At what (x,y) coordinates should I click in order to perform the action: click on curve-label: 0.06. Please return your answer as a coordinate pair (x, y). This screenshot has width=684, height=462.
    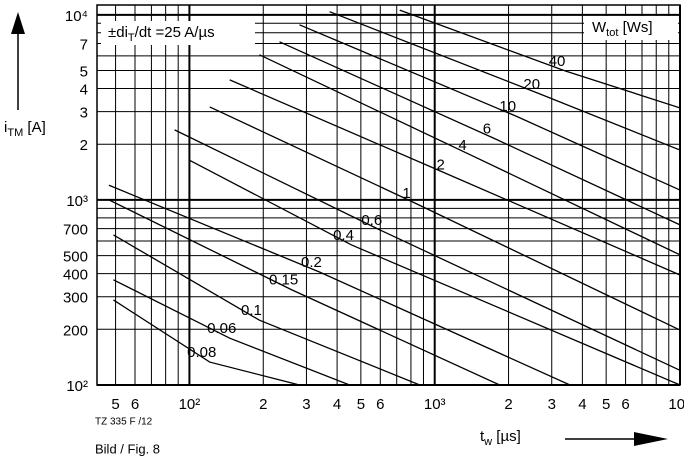
    Looking at the image, I should click on (221, 328).